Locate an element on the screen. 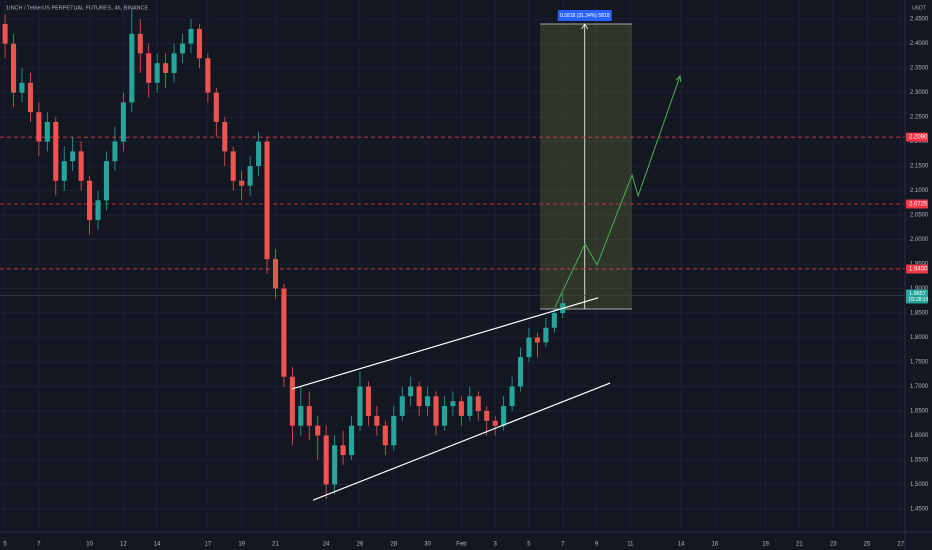 The image size is (932, 550). y-tick-label: 2.0000 is located at coordinates (919, 240).